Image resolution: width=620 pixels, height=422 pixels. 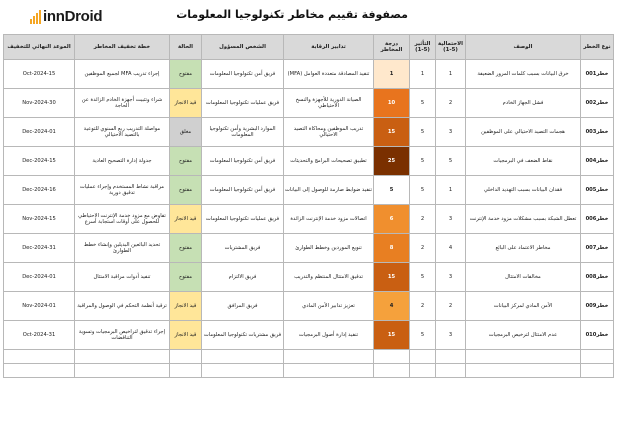 What do you see at coordinates (242, 277) in the screenshot?
I see `owner-cell: فريق الالتزام` at bounding box center [242, 277].